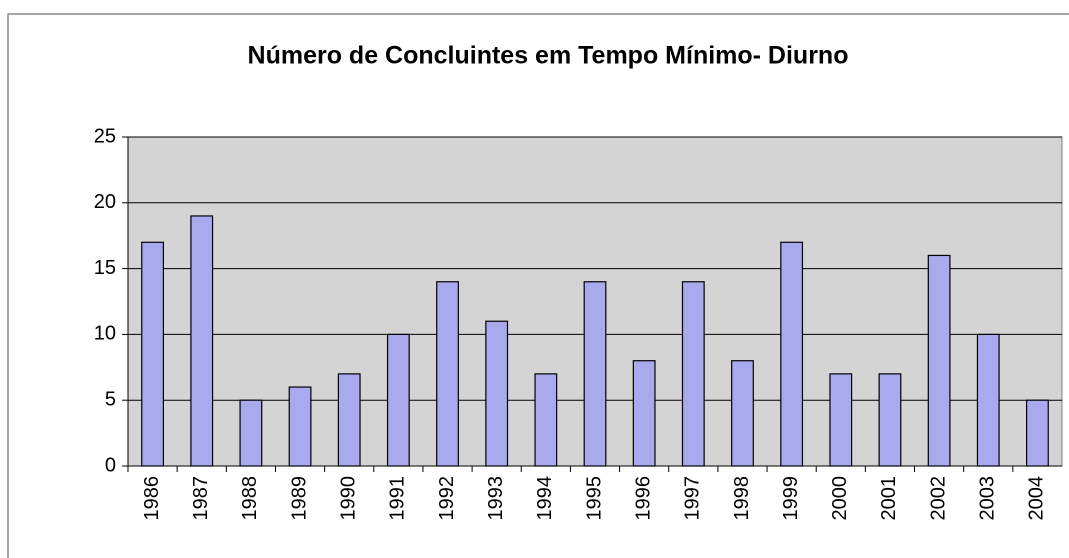  I want to click on y-tick-label: 25, so click(105, 136).